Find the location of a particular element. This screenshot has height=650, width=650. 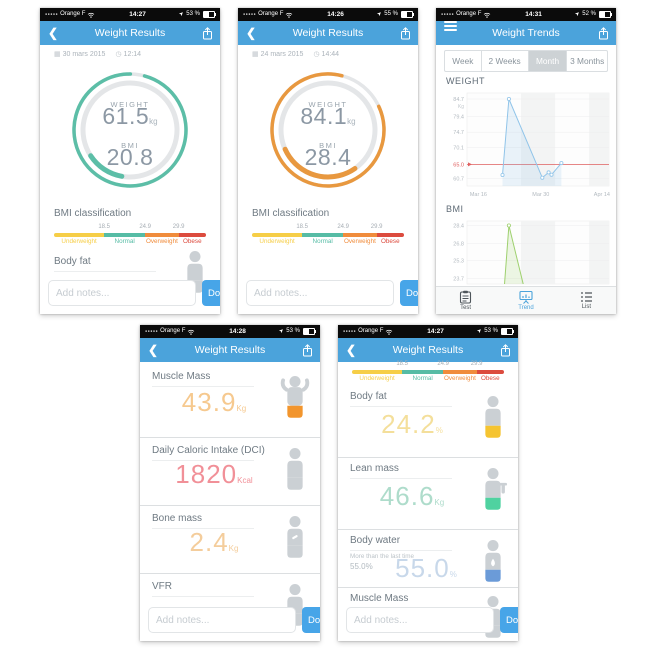

measurement-date-row: ▦ 24 mars 2015 ◷ 14:44 is located at coordinates (295, 54).